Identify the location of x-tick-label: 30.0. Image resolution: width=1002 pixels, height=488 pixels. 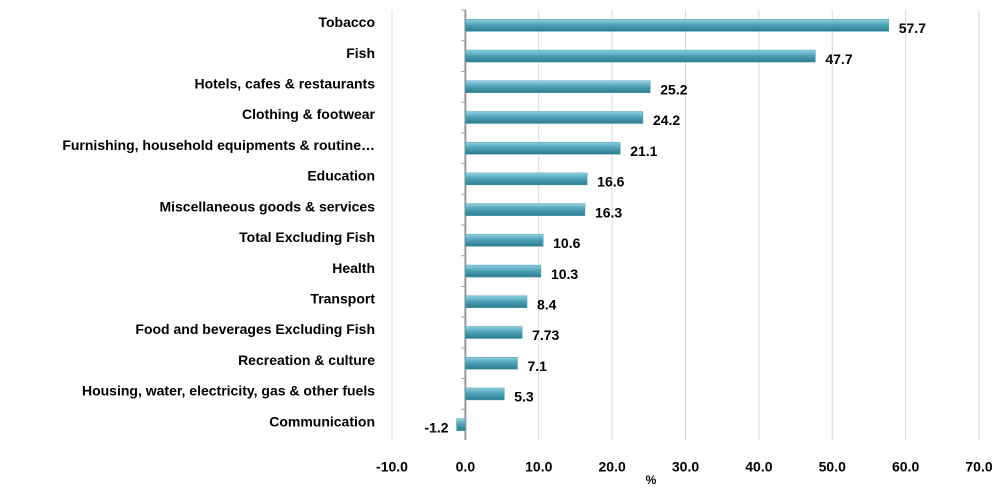
(685, 467).